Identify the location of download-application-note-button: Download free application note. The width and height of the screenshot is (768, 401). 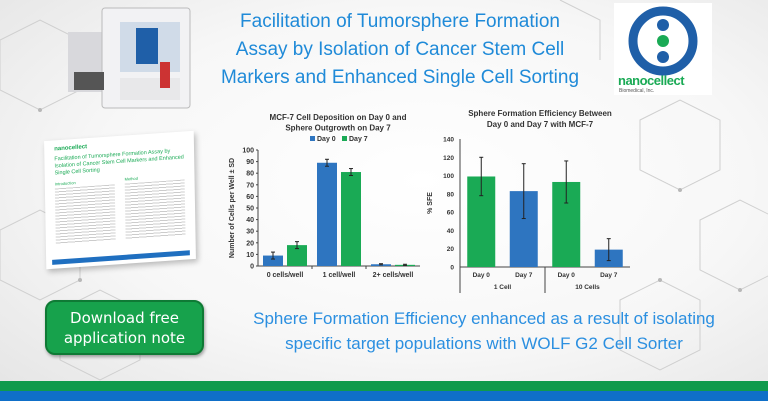
(124, 327).